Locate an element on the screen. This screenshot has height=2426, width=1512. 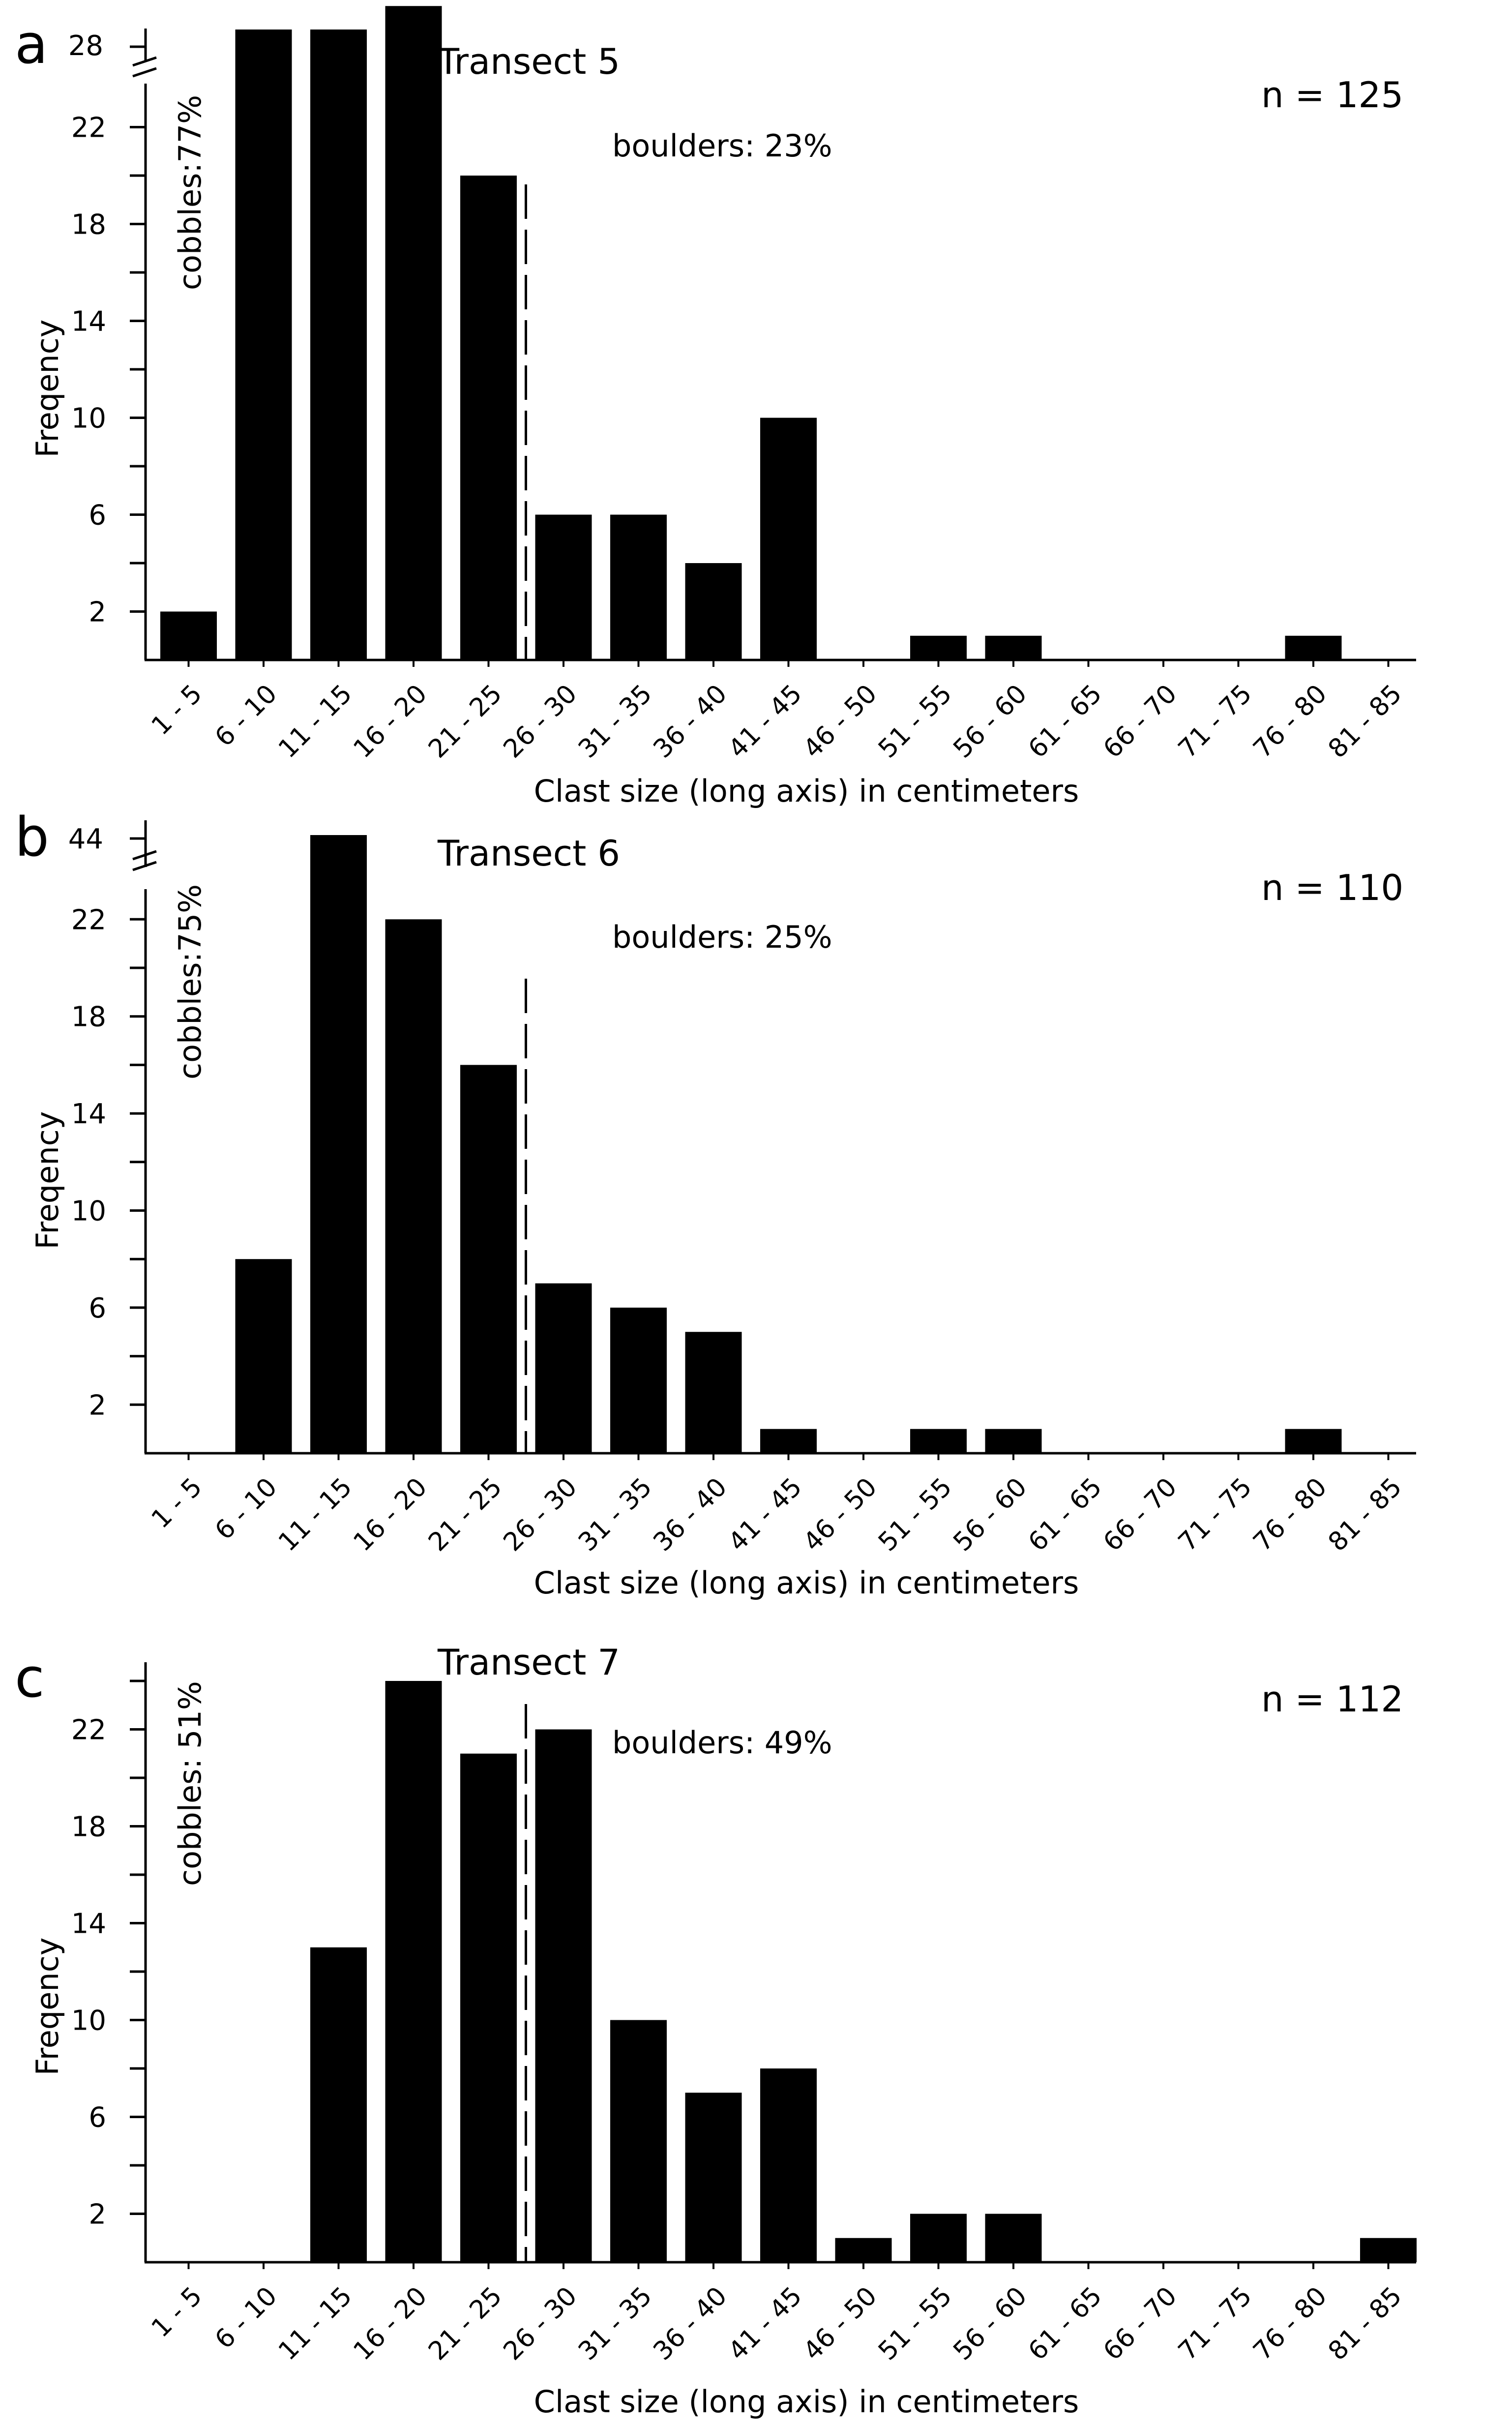
sample-size-label: n = 125 is located at coordinates (1332, 95).